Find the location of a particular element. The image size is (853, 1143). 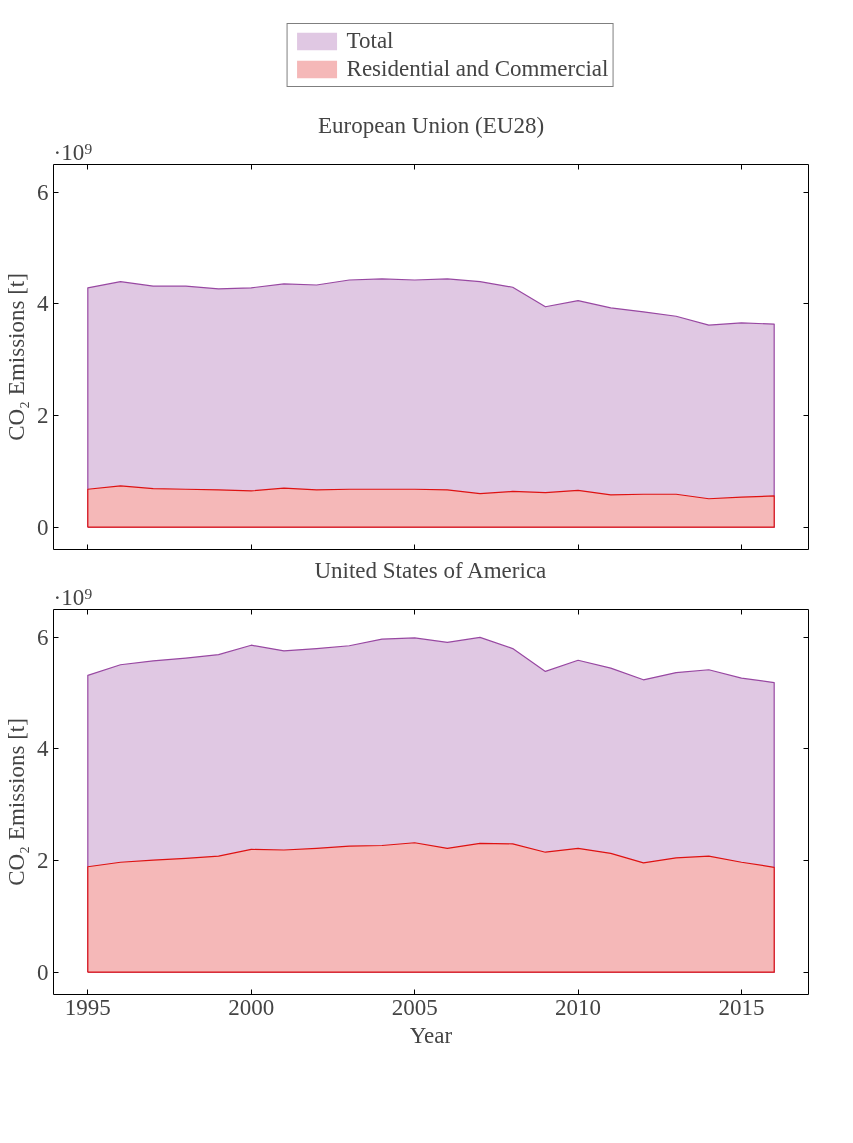

legend-label: Residential and Commercial is located at coordinates (477, 69).